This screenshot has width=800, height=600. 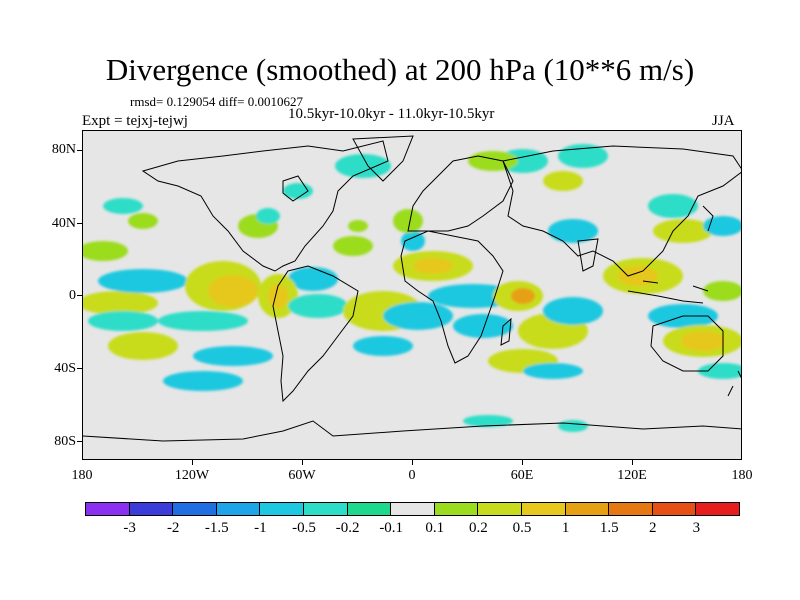 What do you see at coordinates (708, 218) in the screenshot?
I see `japan-coastline` at bounding box center [708, 218].